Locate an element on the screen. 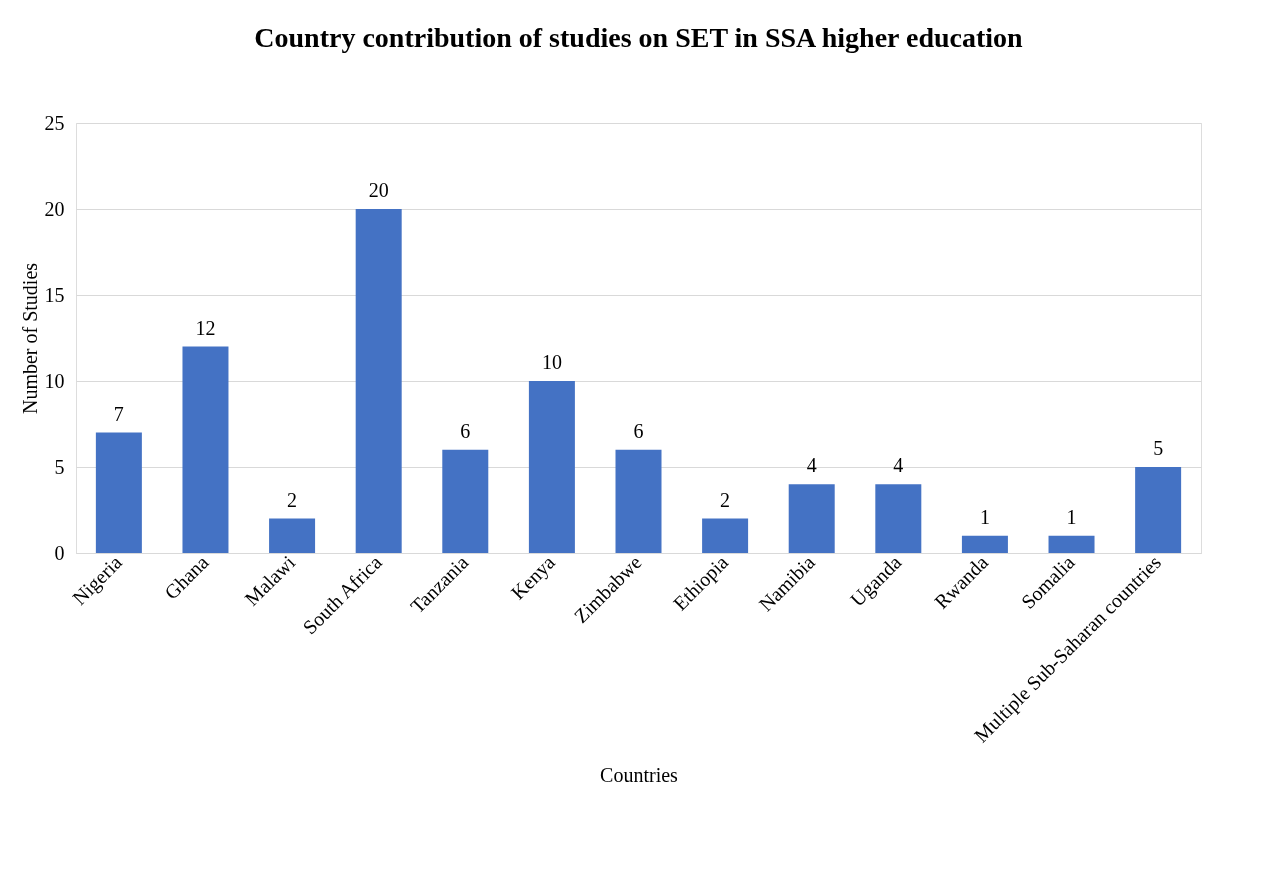 This screenshot has height=892, width=1279. y-tick-label: 20 is located at coordinates (54, 208).